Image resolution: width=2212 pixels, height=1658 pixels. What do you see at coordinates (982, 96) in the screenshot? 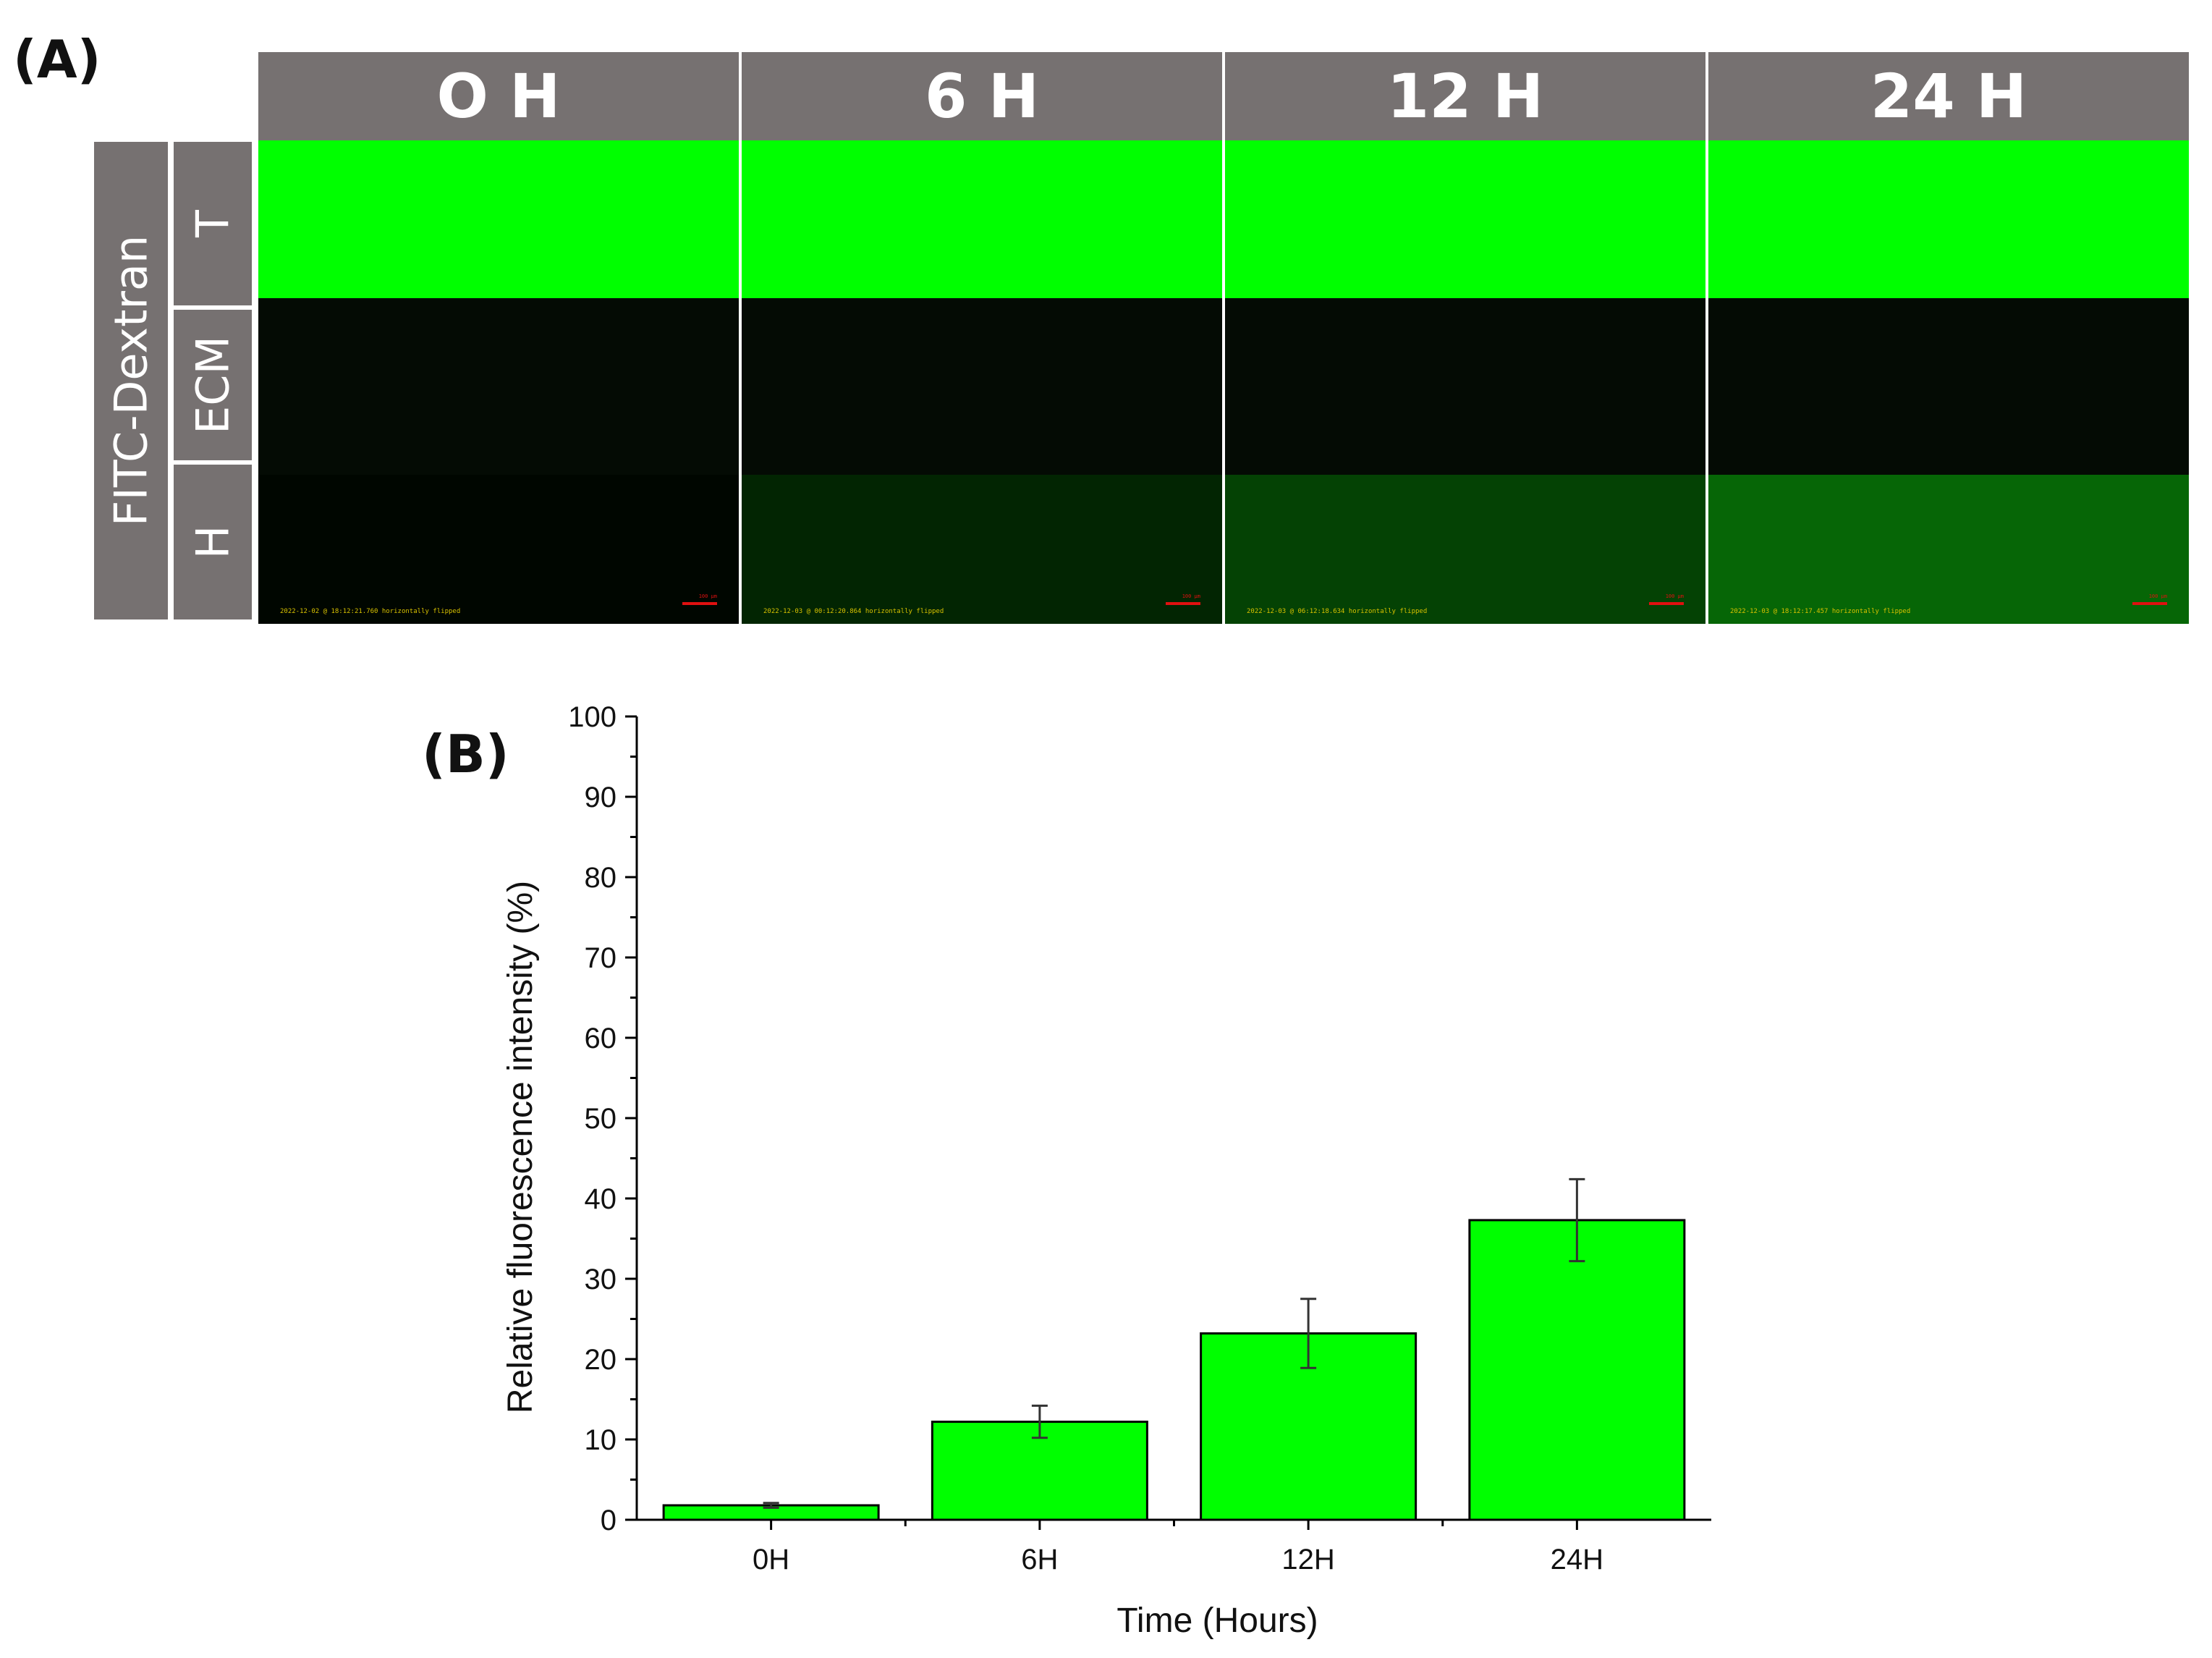
I see `column-header-6h: 6 H` at bounding box center [982, 96].